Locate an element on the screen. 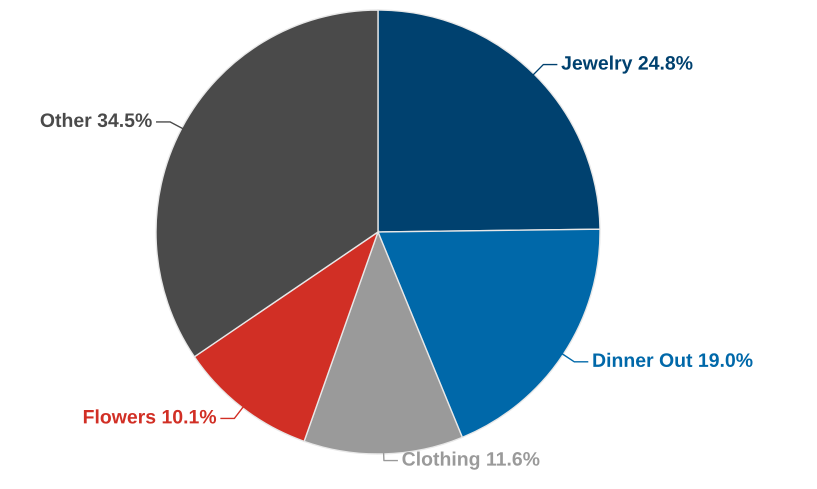 This screenshot has width=817, height=489. slice-label: Dinner Out 19.0% is located at coordinates (673, 360).